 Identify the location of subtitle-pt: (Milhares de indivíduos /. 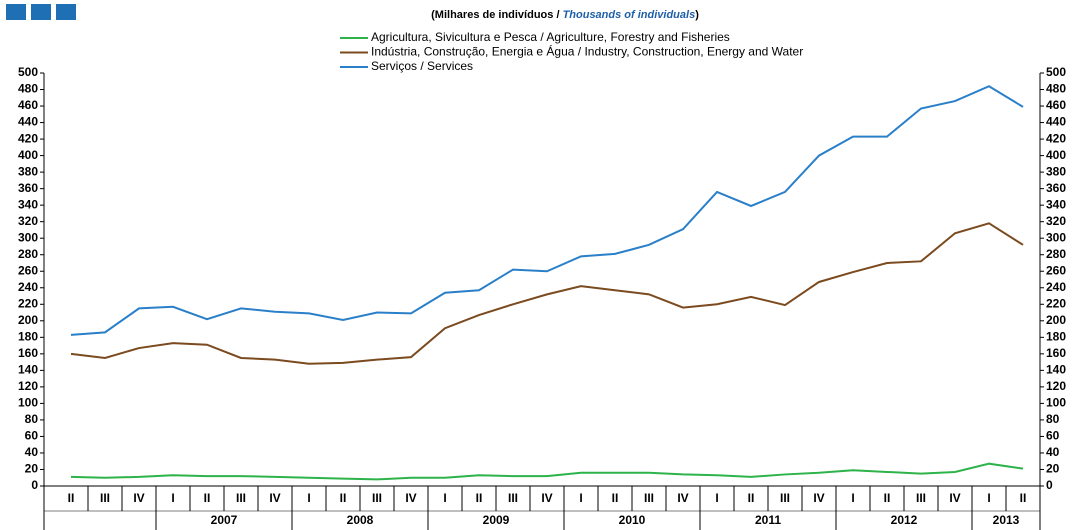
(495, 15).